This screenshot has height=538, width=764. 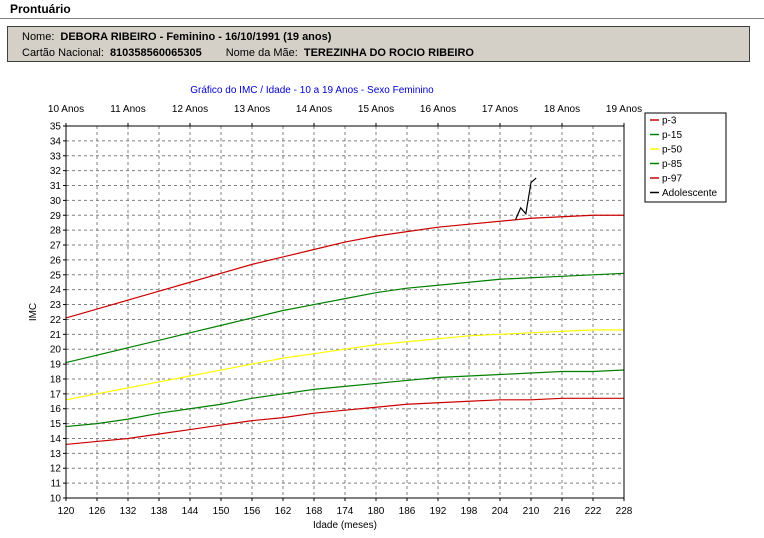 What do you see at coordinates (56, 365) in the screenshot?
I see `y-tick-label: 19` at bounding box center [56, 365].